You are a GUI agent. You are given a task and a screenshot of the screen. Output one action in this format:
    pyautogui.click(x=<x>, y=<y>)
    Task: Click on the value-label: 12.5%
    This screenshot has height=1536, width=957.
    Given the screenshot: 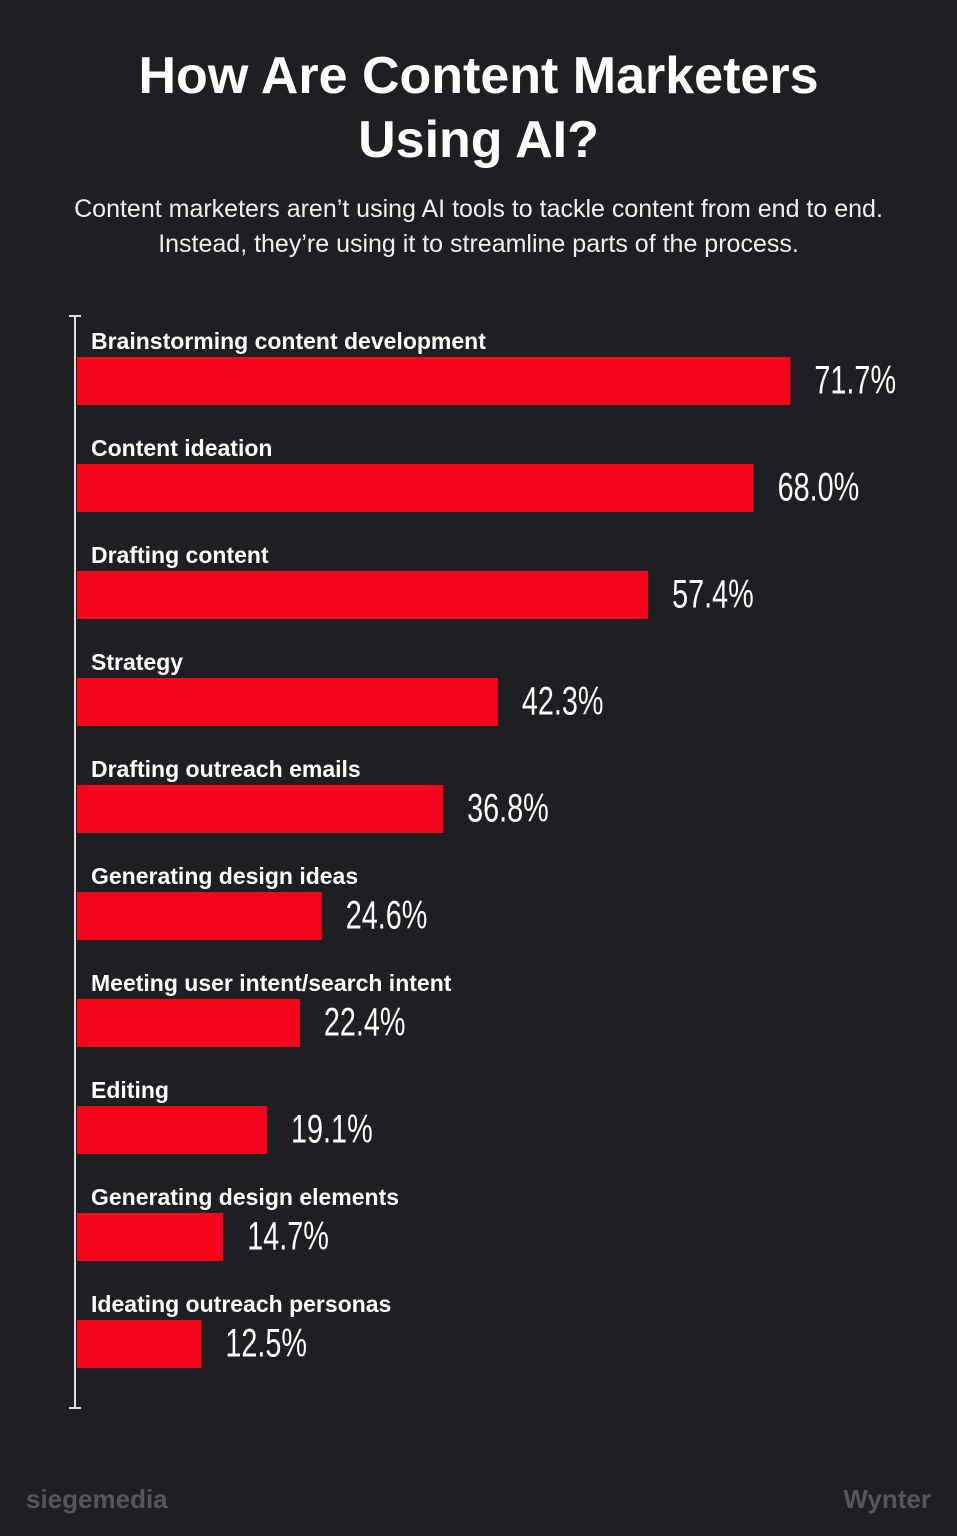 What is the action you would take?
    pyautogui.click(x=266, y=1343)
    